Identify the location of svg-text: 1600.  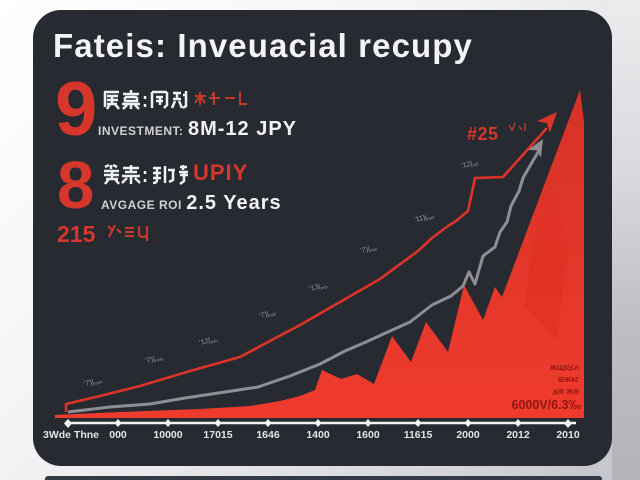
(368, 435).